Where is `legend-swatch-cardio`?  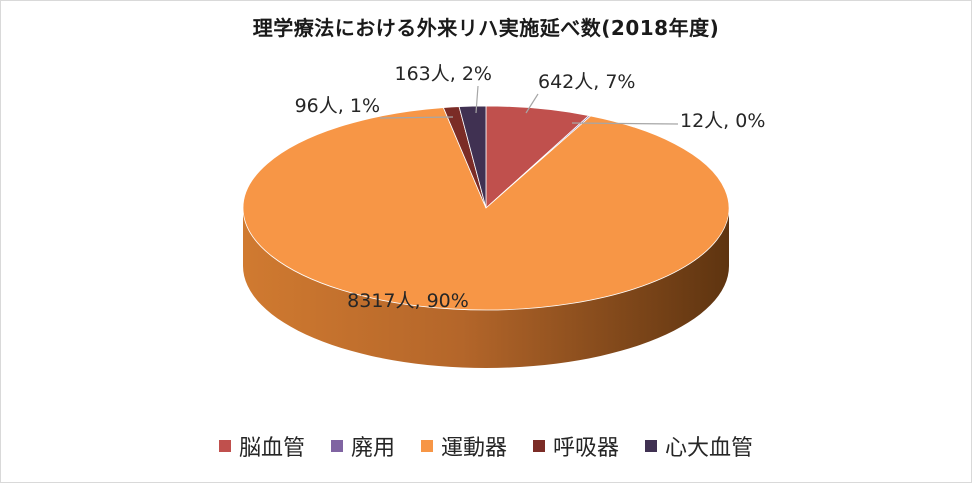 legend-swatch-cardio is located at coordinates (651, 446).